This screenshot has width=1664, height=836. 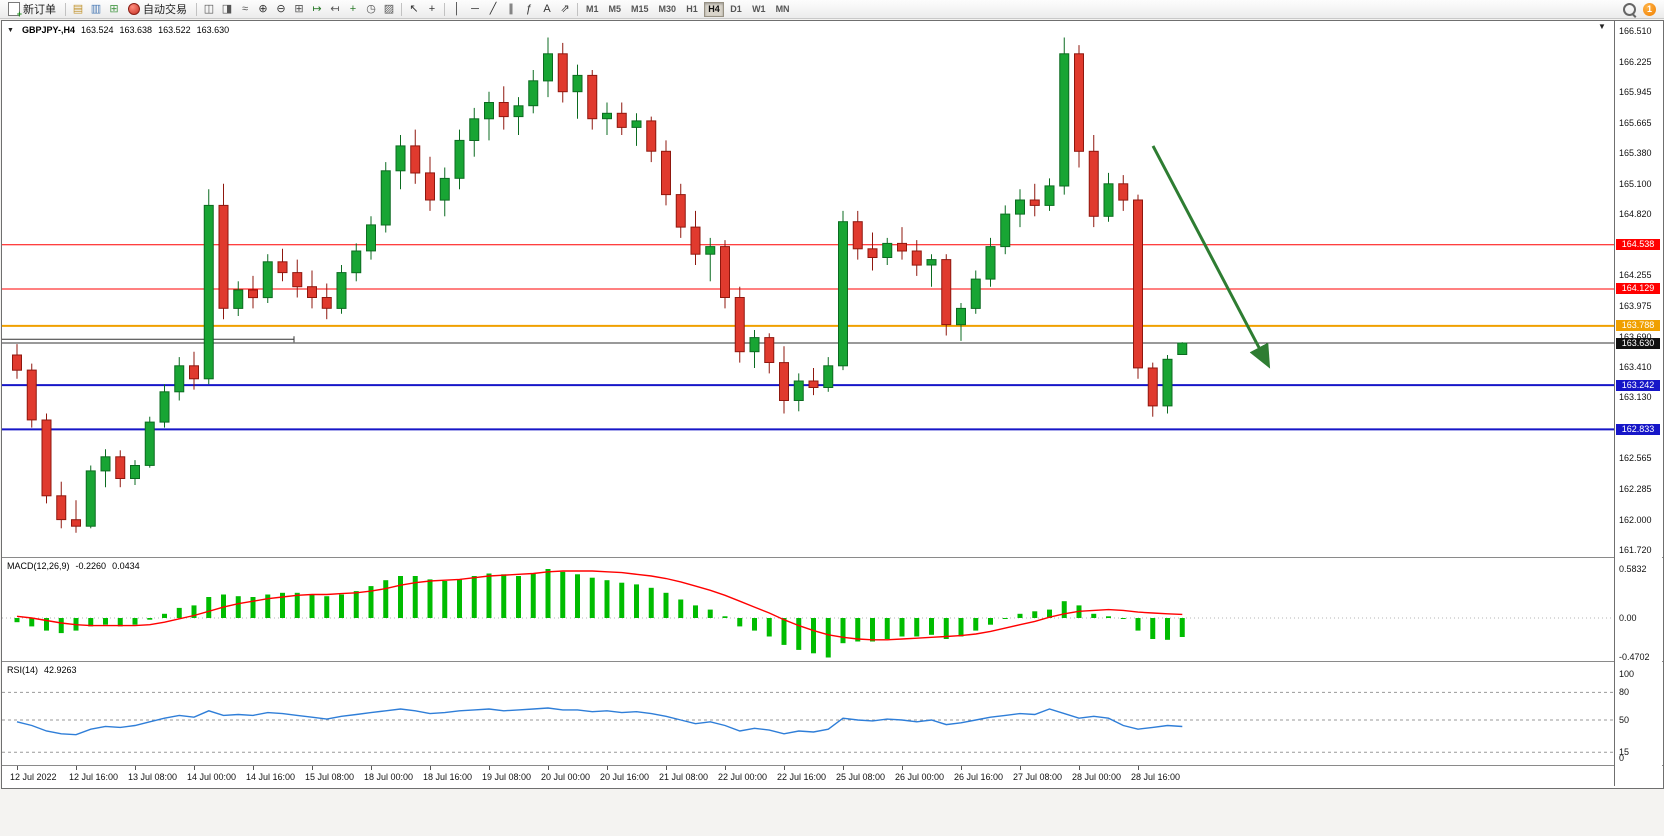 What do you see at coordinates (1638, 244) in the screenshot?
I see `price-line-badge: 164.538` at bounding box center [1638, 244].